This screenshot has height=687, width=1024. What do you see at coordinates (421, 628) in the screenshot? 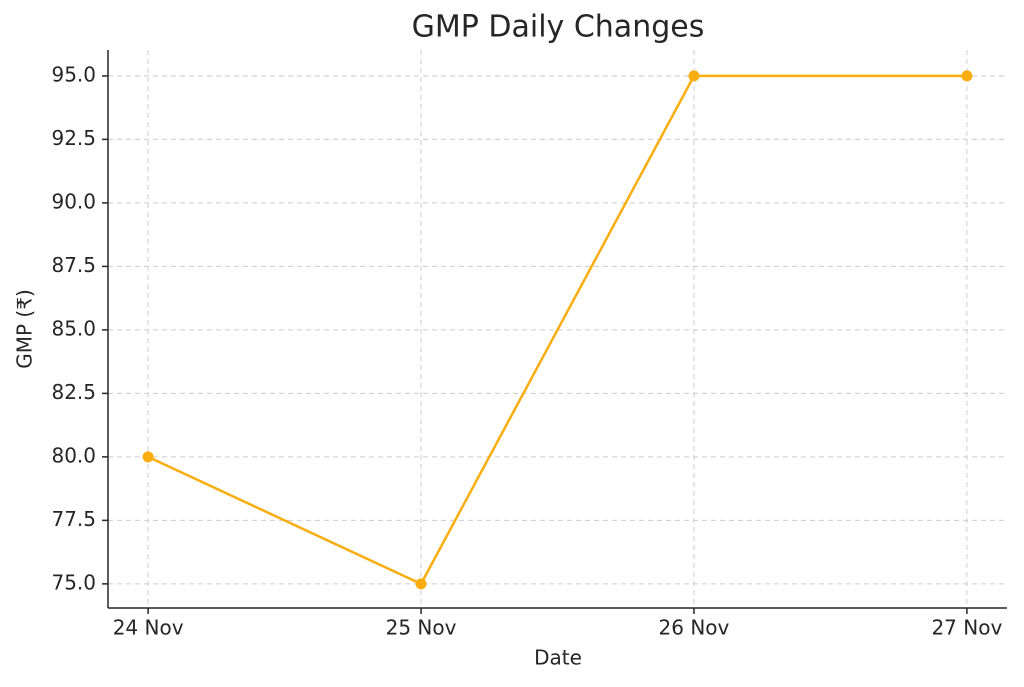
I see `x-tick-label: 25 Nov` at bounding box center [421, 628].